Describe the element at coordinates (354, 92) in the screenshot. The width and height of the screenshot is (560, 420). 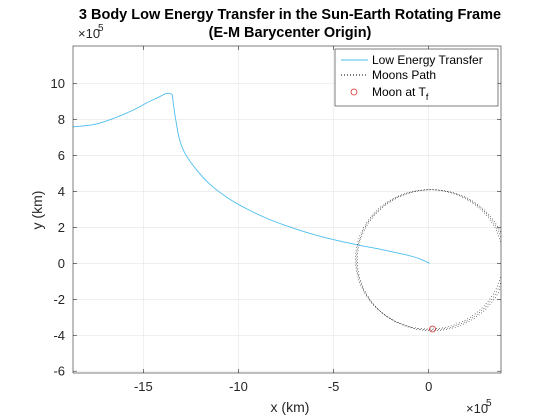
I see `legend-swatch-moon-marker` at that location.